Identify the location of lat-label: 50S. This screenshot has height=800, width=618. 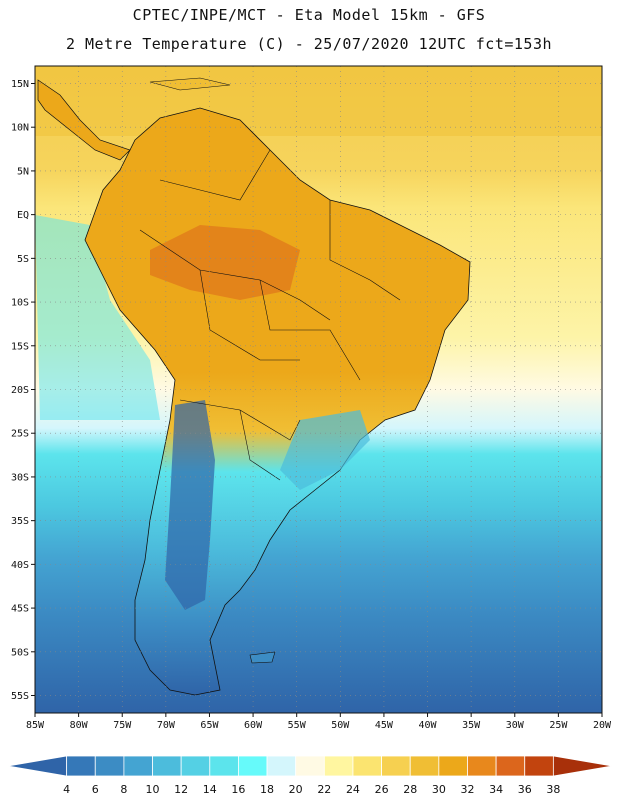
(20, 652).